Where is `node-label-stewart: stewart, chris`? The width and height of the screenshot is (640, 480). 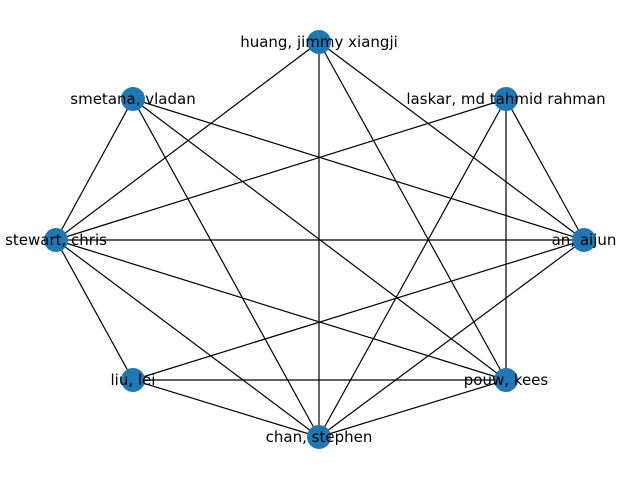
node-label-stewart: stewart, chris is located at coordinates (56, 240).